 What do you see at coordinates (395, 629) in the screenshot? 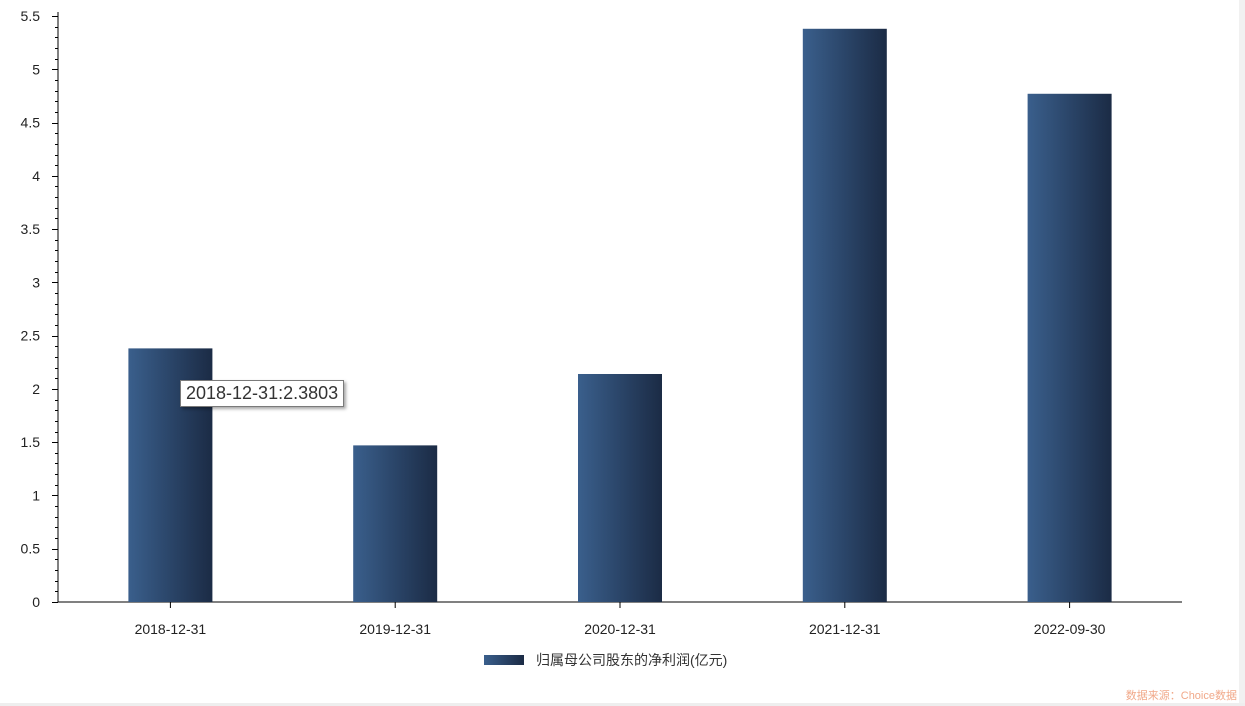
I see `x-tick-label: 2019-12-31` at bounding box center [395, 629].